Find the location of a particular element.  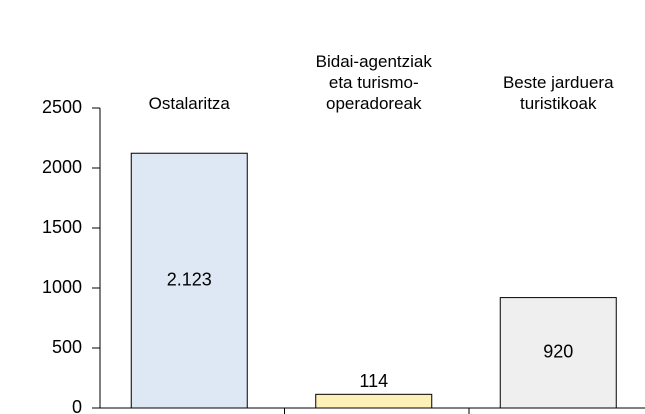

y-tick-label: 2000 is located at coordinates (62, 167).